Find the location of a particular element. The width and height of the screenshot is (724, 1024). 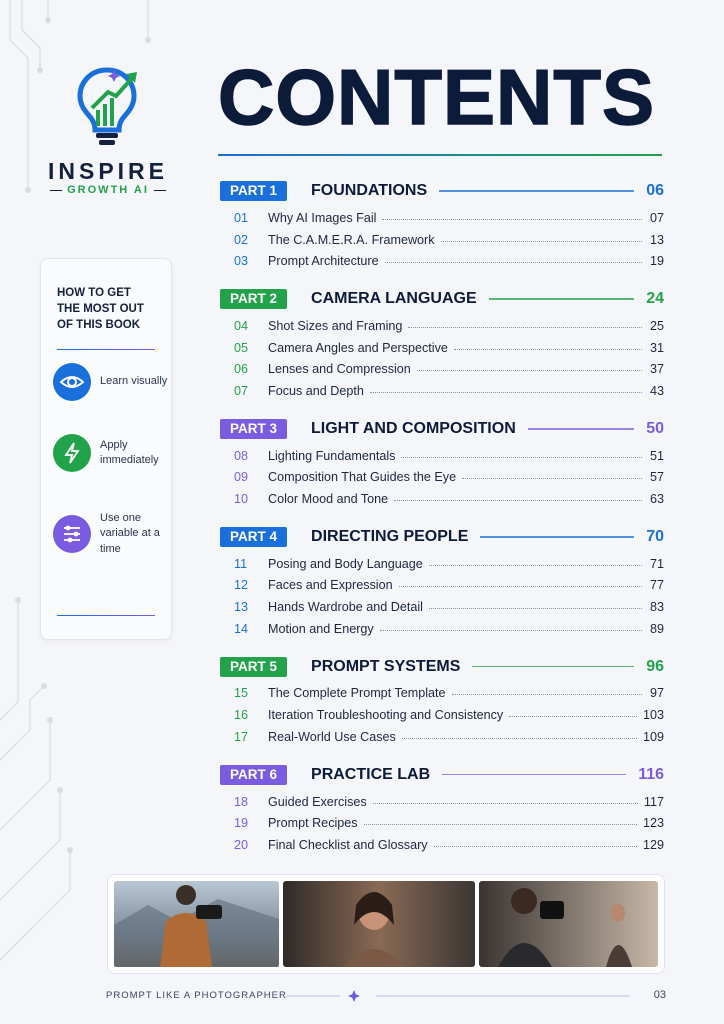

chapter-title: Shot Sizes and Framing is located at coordinates (335, 325).